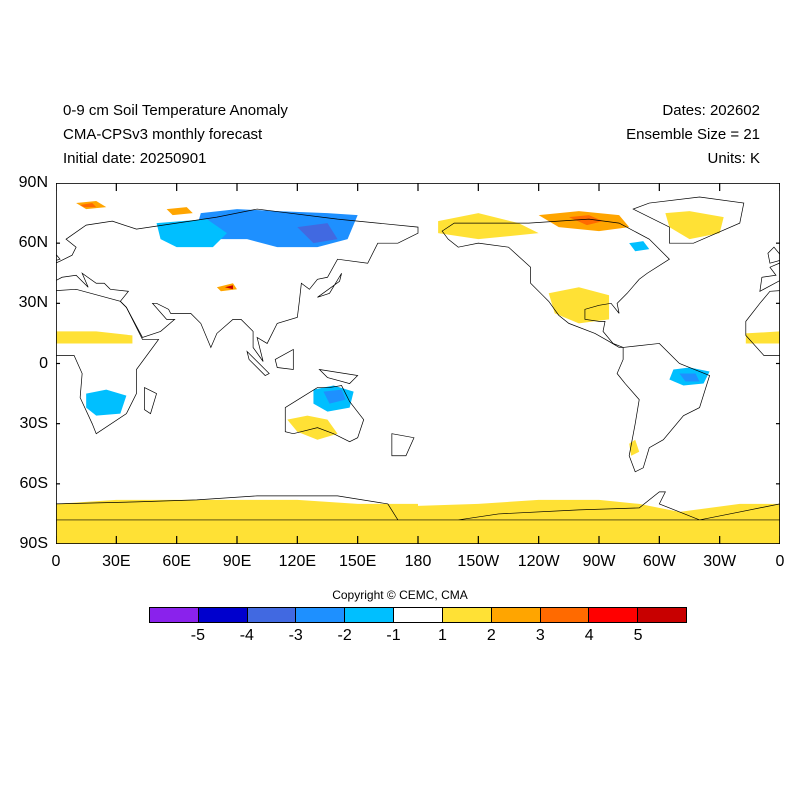 This screenshot has height=800, width=800. What do you see at coordinates (589, 635) in the screenshot?
I see `colorbar-label: 4` at bounding box center [589, 635].